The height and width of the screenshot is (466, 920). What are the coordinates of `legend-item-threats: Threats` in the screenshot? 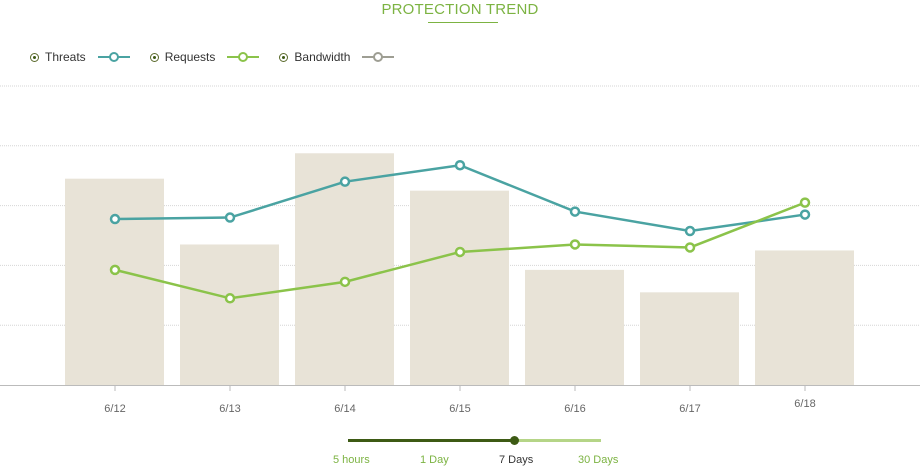 It's located at (80, 57).